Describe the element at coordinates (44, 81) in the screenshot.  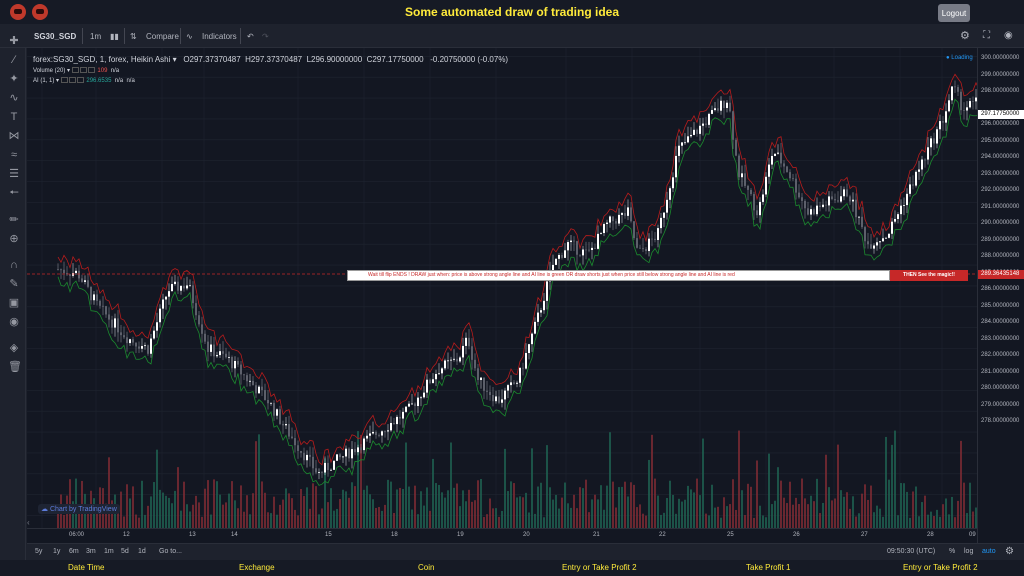
I see `ai-label: AI (1, 1)` at that location.